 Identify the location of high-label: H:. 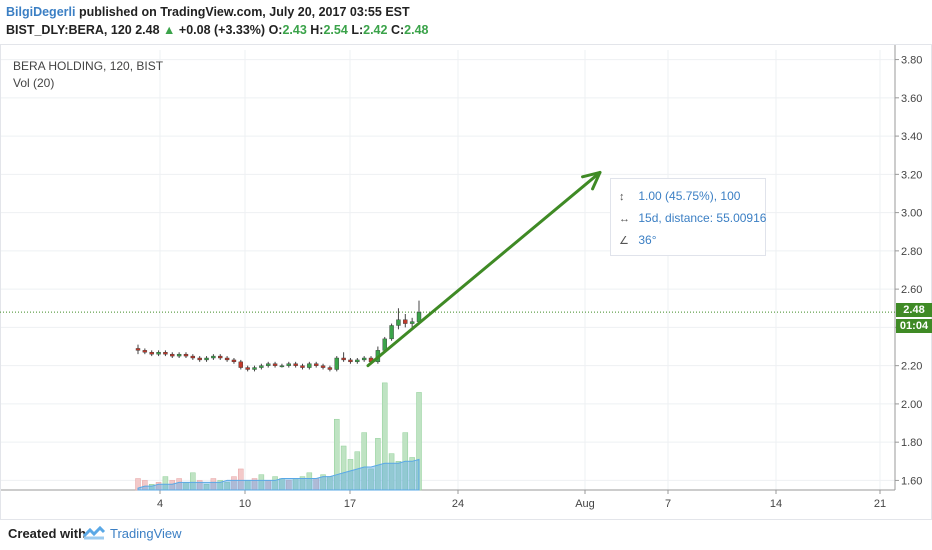
(317, 30).